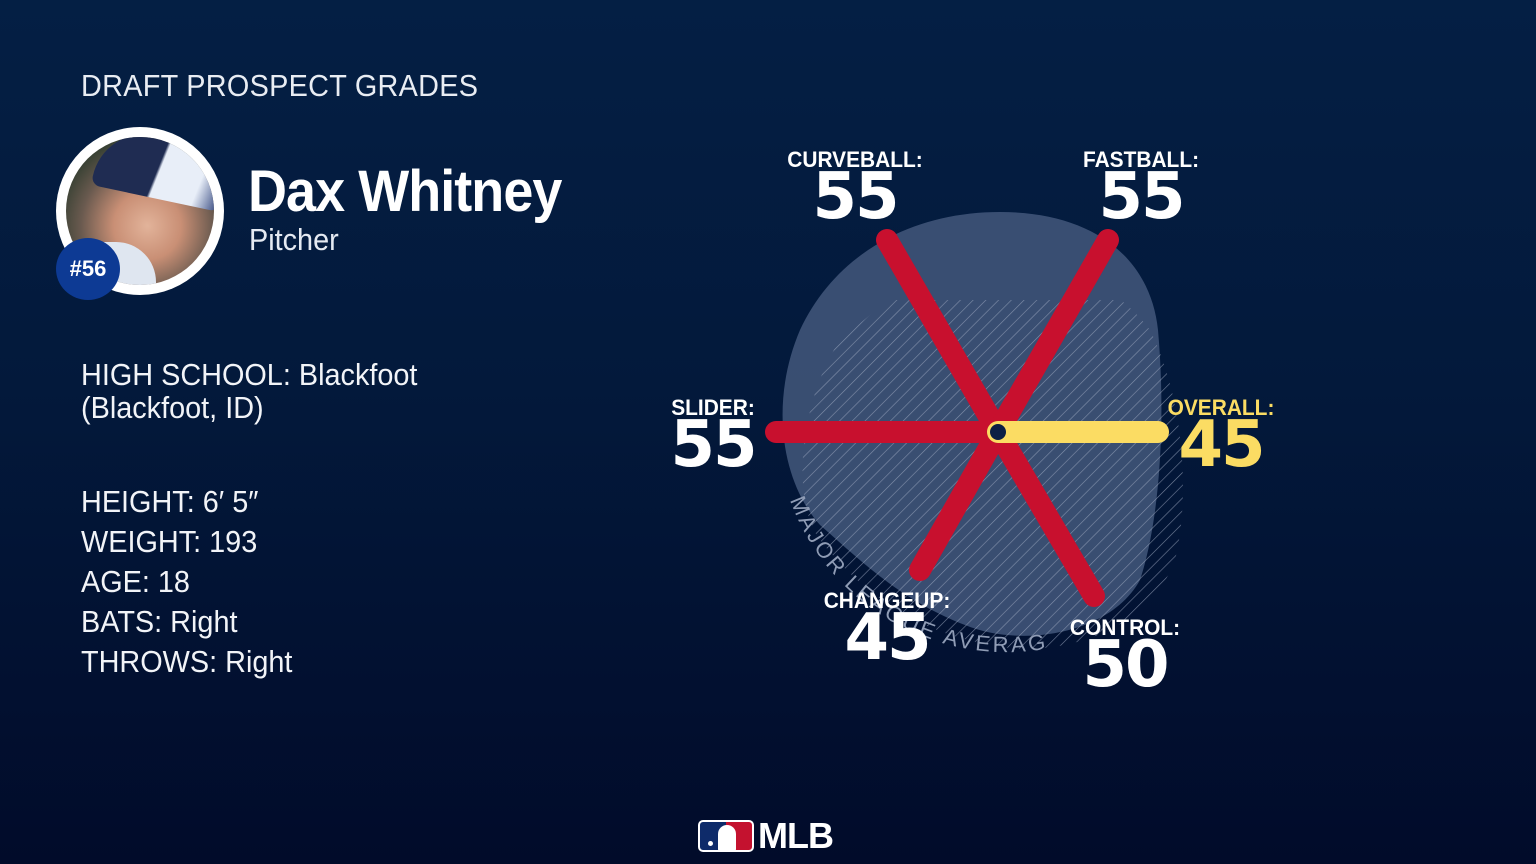 The width and height of the screenshot is (1536, 864). What do you see at coordinates (170, 501) in the screenshot?
I see `stat-height: HEIGHT: 6′ 5″` at bounding box center [170, 501].